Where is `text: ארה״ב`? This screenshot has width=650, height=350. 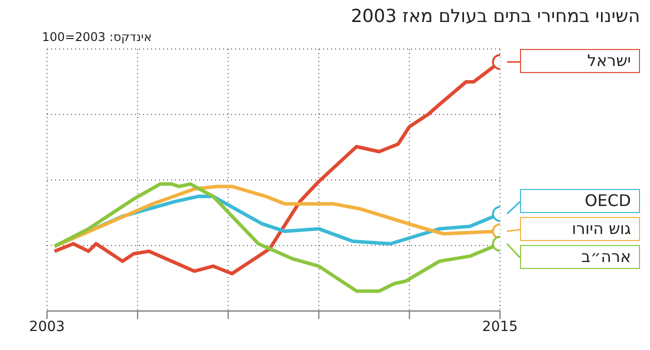
text: ארה״ב is located at coordinates (580, 256).